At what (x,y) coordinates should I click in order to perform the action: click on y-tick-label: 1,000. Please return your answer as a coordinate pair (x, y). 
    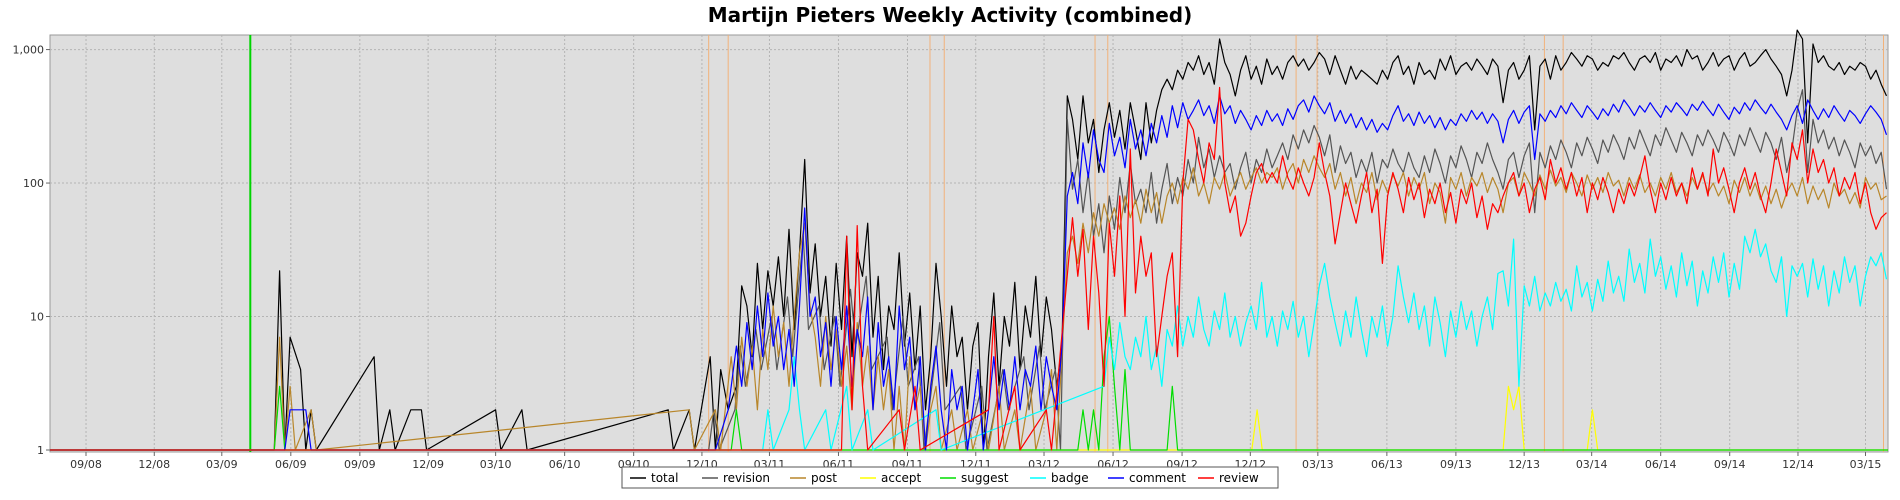
    Looking at the image, I should click on (29, 50).